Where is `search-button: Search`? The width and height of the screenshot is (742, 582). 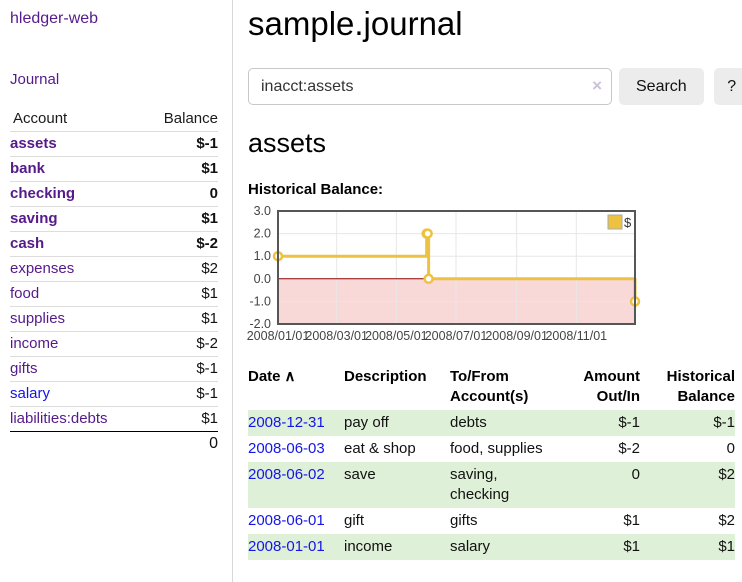 search-button: Search is located at coordinates (661, 86).